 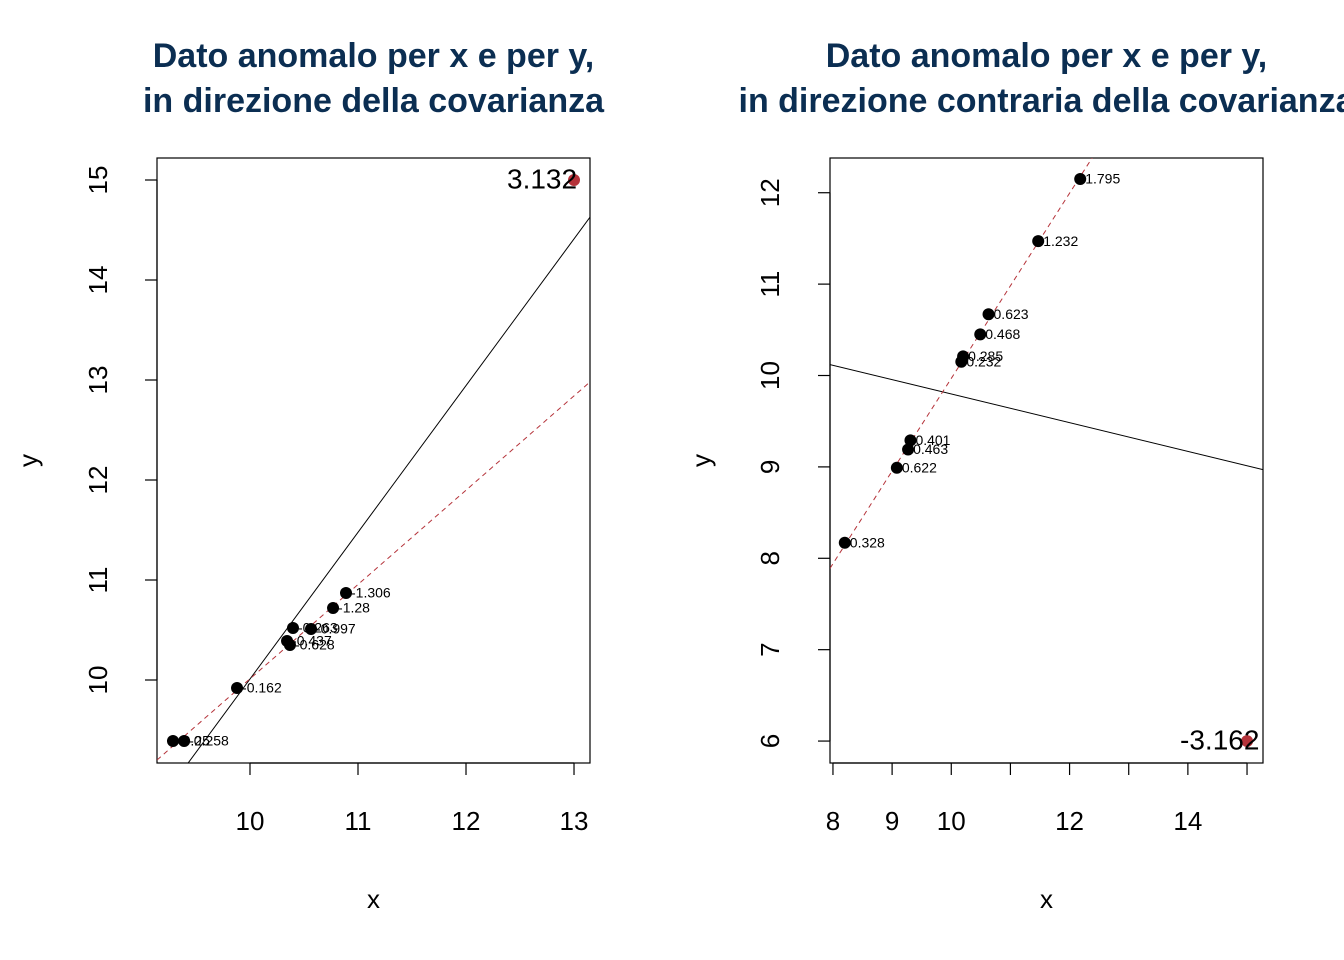 I want to click on point-label: -1.28, so click(x=354, y=608).